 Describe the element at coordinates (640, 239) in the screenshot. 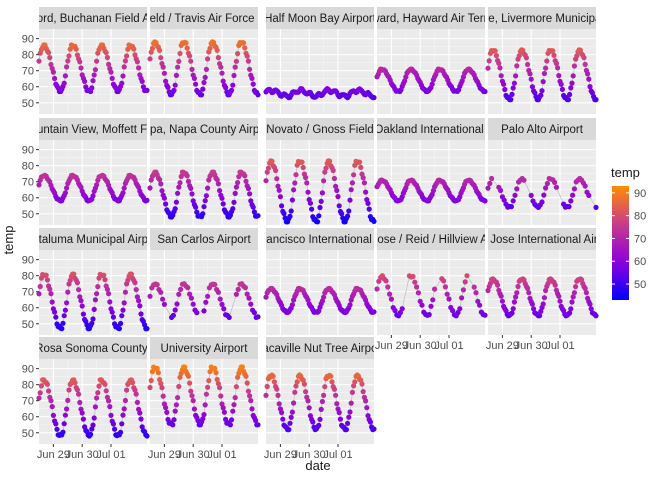

I see `legend-tick-label: 70` at that location.